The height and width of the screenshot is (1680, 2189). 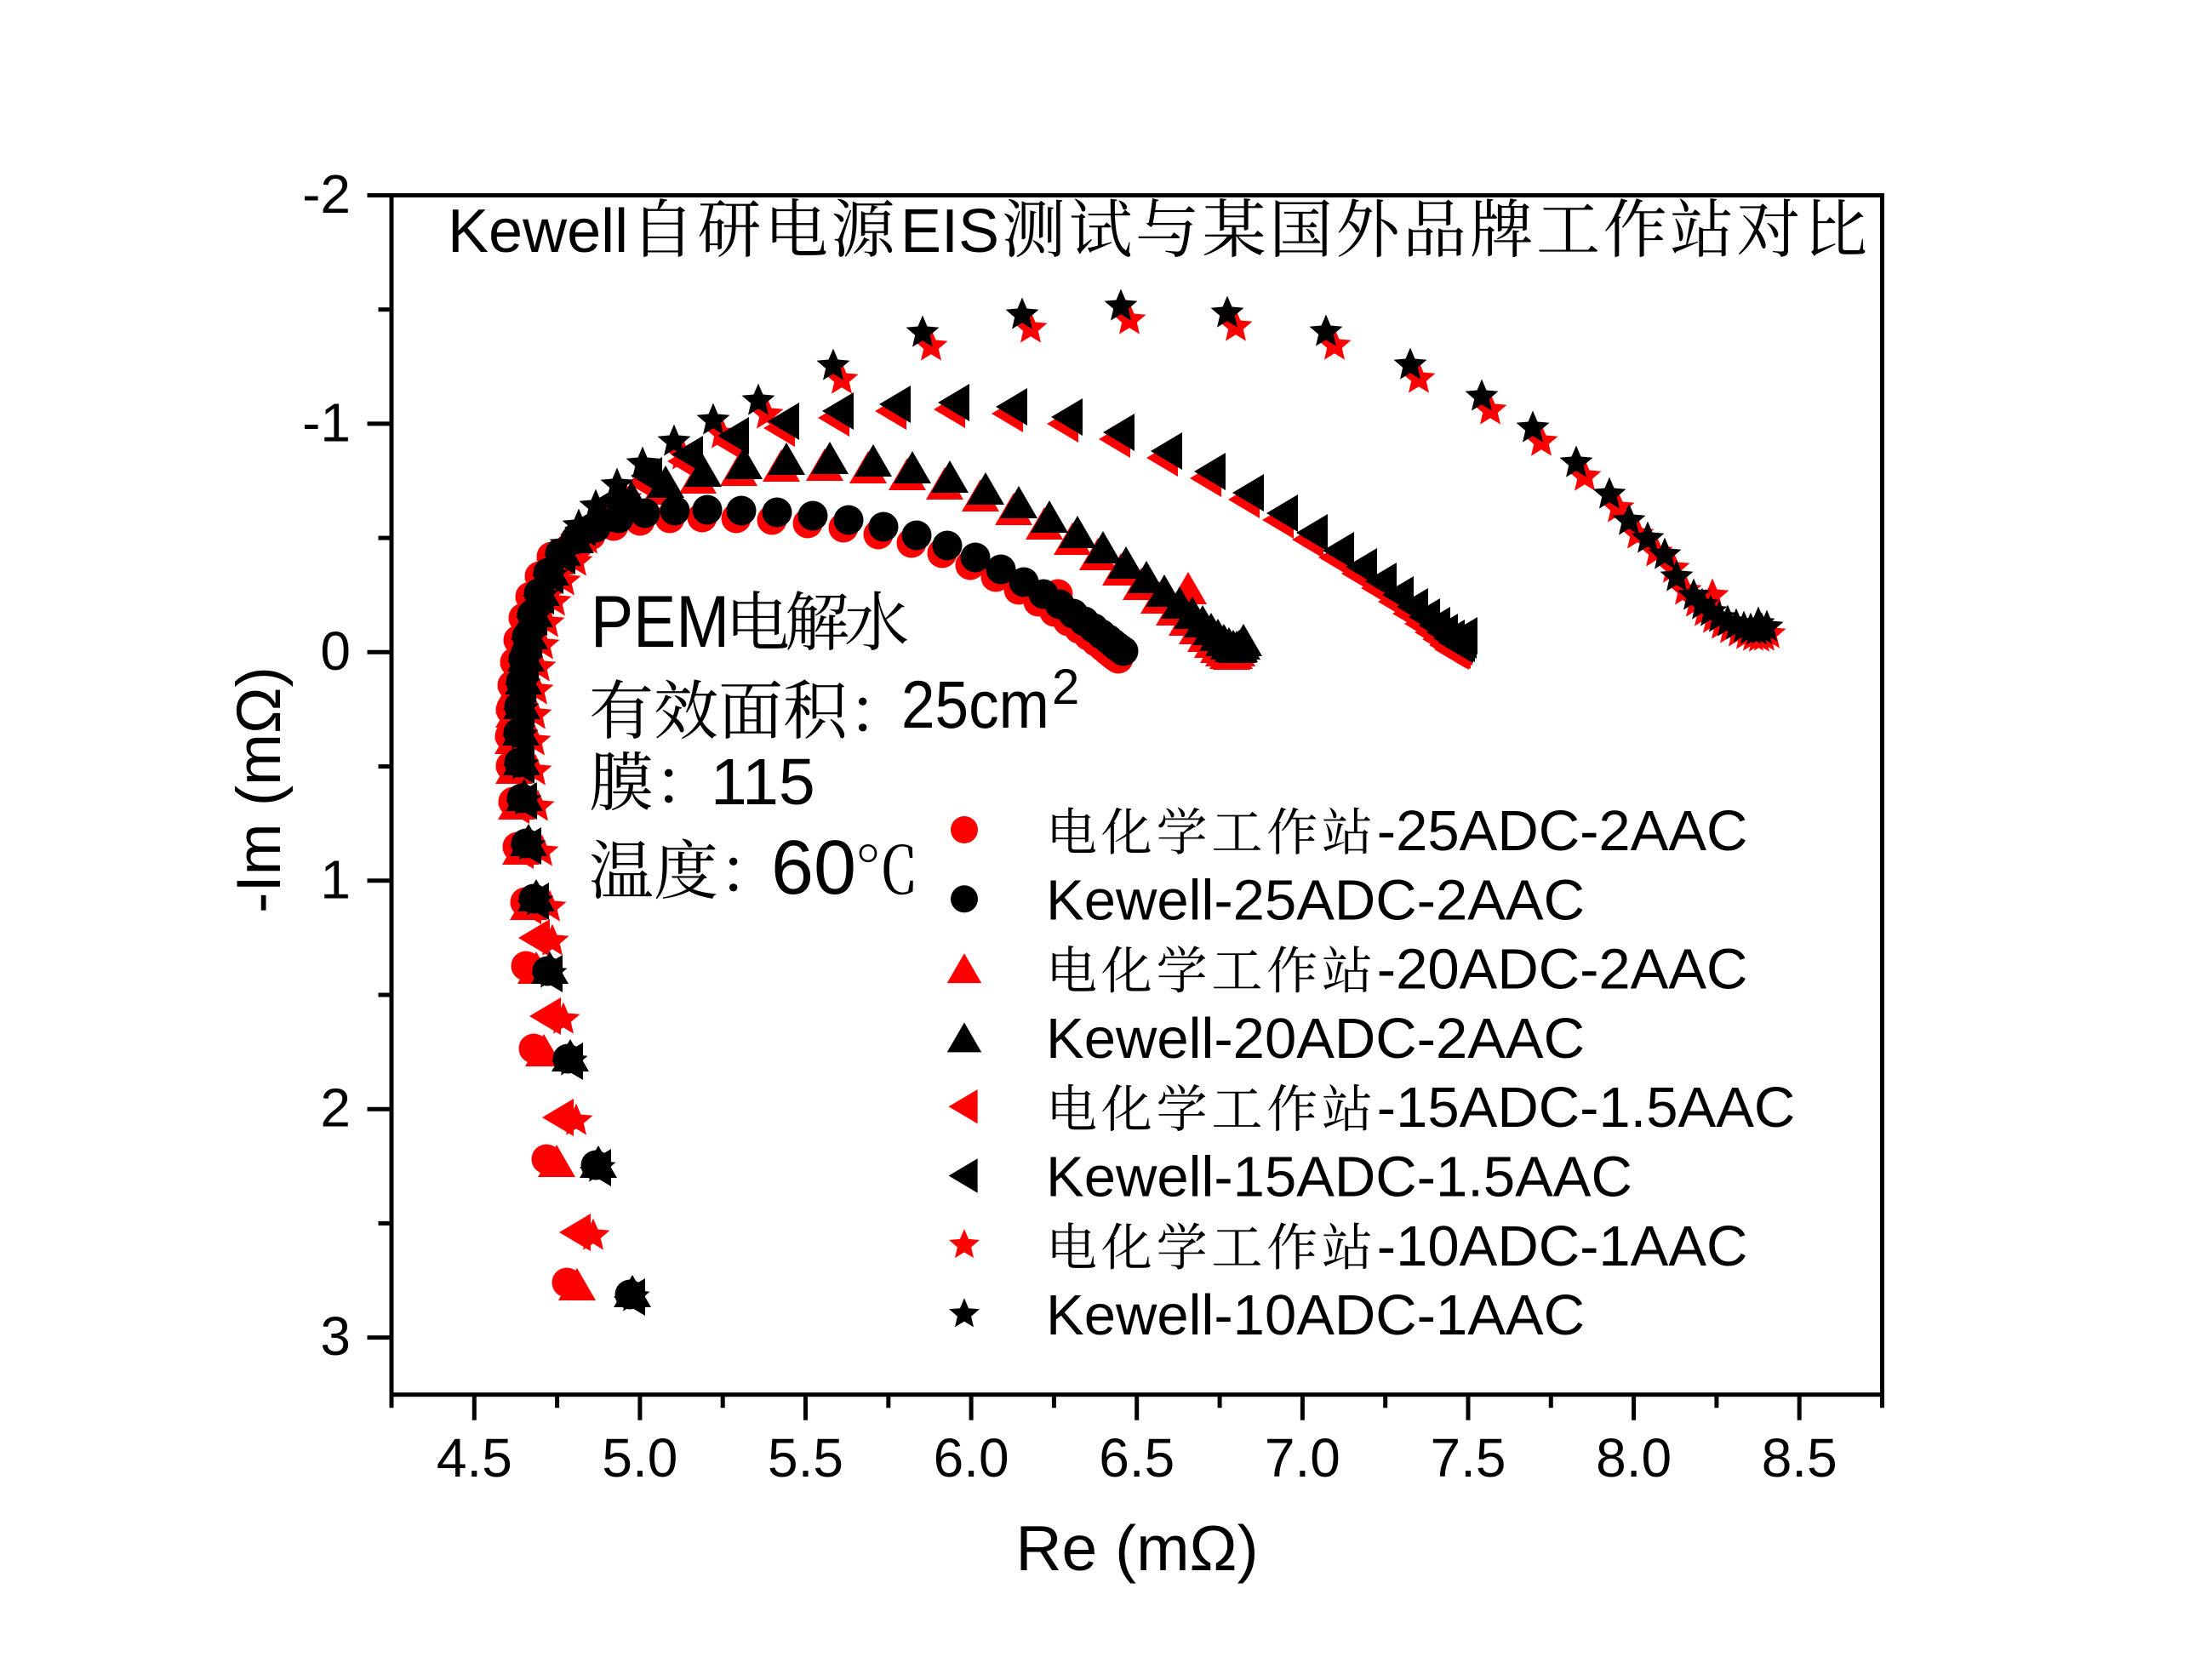 I want to click on svg-text: Kewell-15ADC-1.5AAC, so click(x=1339, y=1177).